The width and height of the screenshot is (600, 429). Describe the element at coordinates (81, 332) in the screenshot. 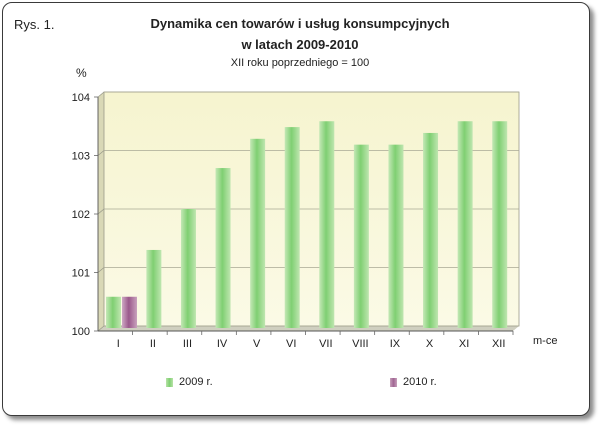

I see `y-tick-label: 100` at that location.